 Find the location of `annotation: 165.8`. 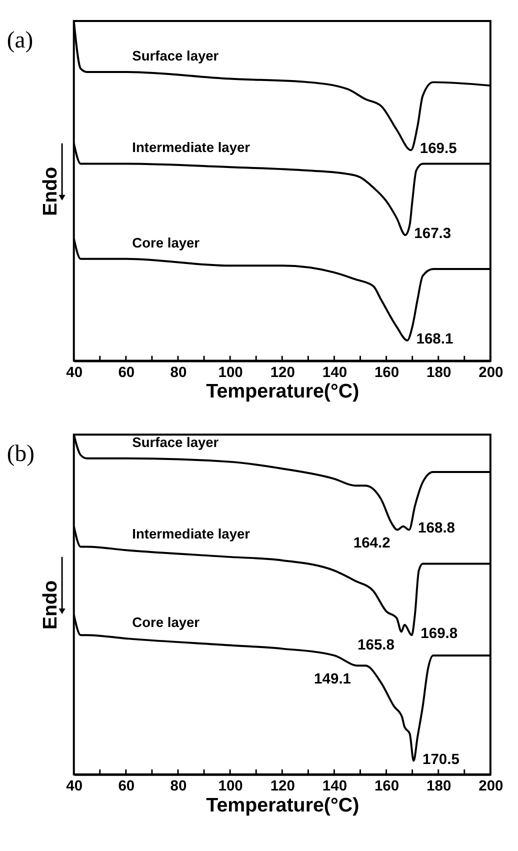

annotation: 165.8 is located at coordinates (376, 645).